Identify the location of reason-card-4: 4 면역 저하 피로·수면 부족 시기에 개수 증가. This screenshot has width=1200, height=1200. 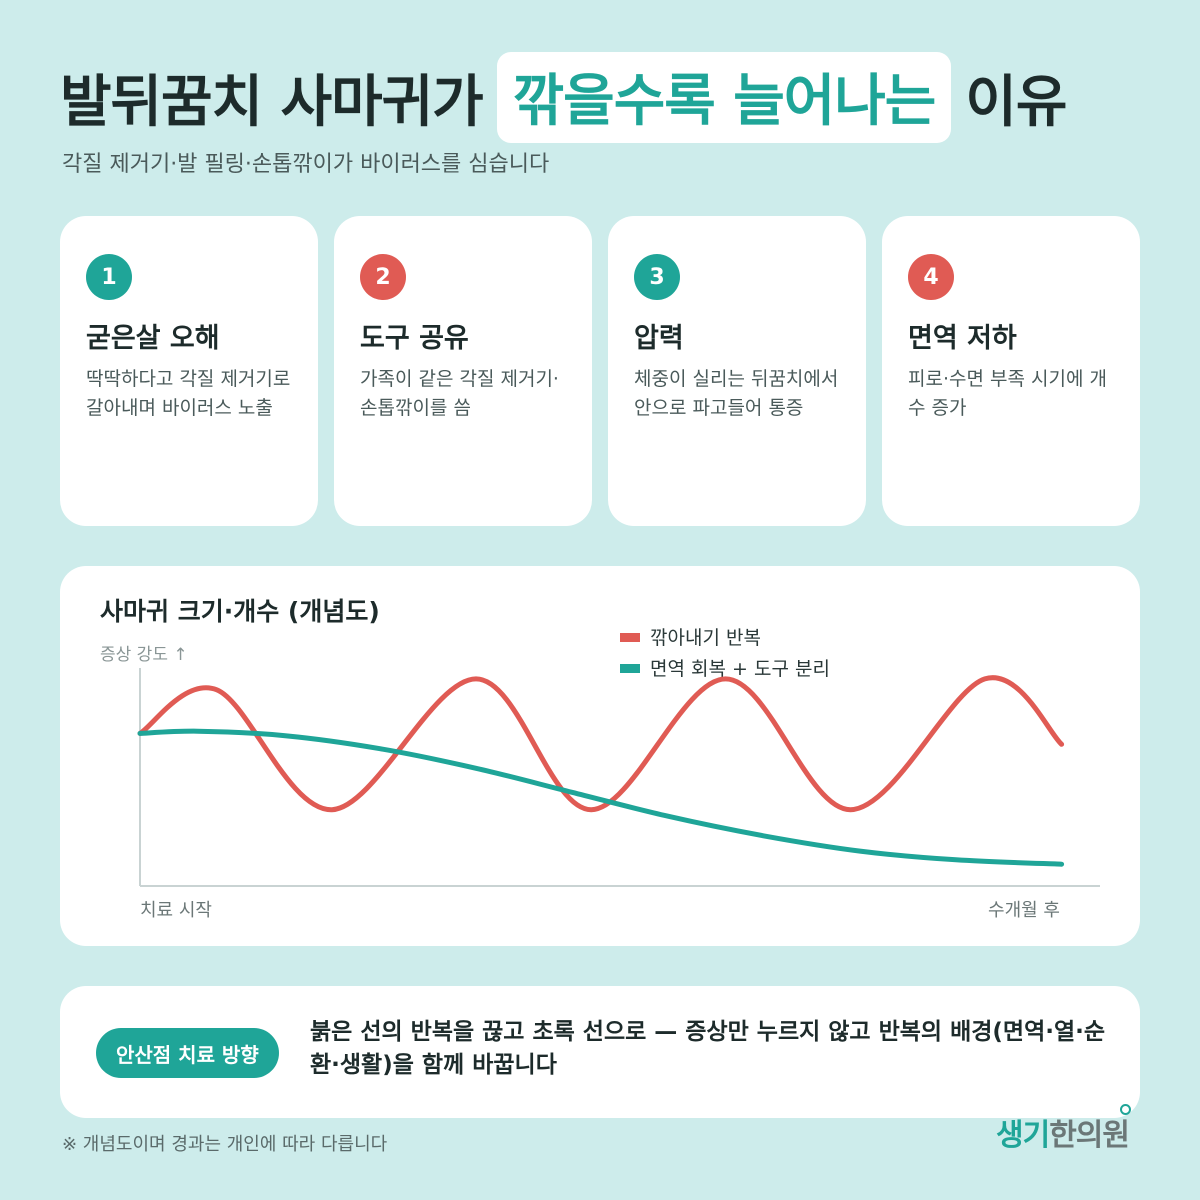
(1011, 371).